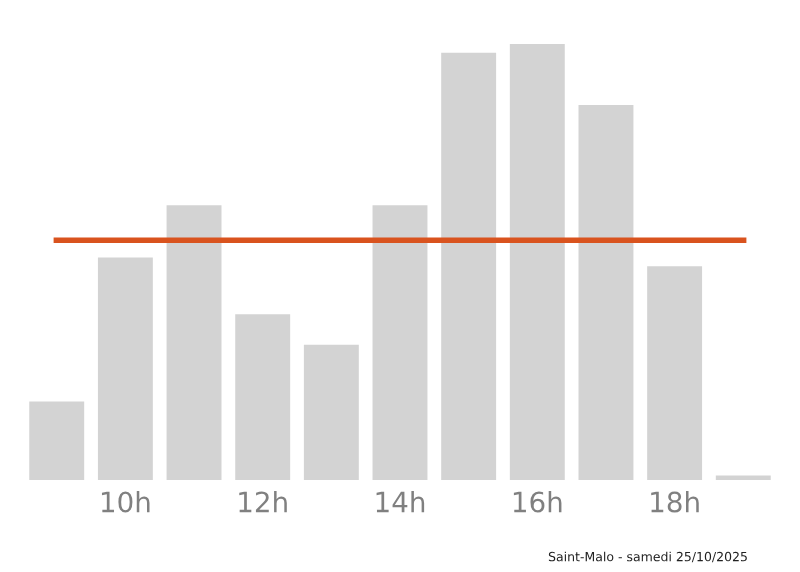  I want to click on x-tick-label: 18h, so click(675, 502).